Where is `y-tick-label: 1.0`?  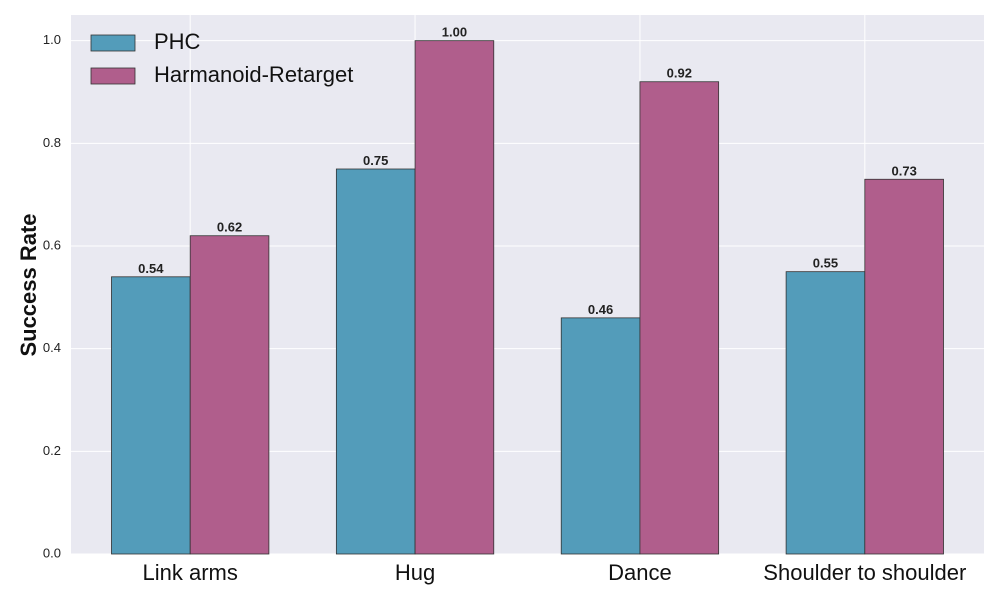
y-tick-label: 1.0 is located at coordinates (52, 39).